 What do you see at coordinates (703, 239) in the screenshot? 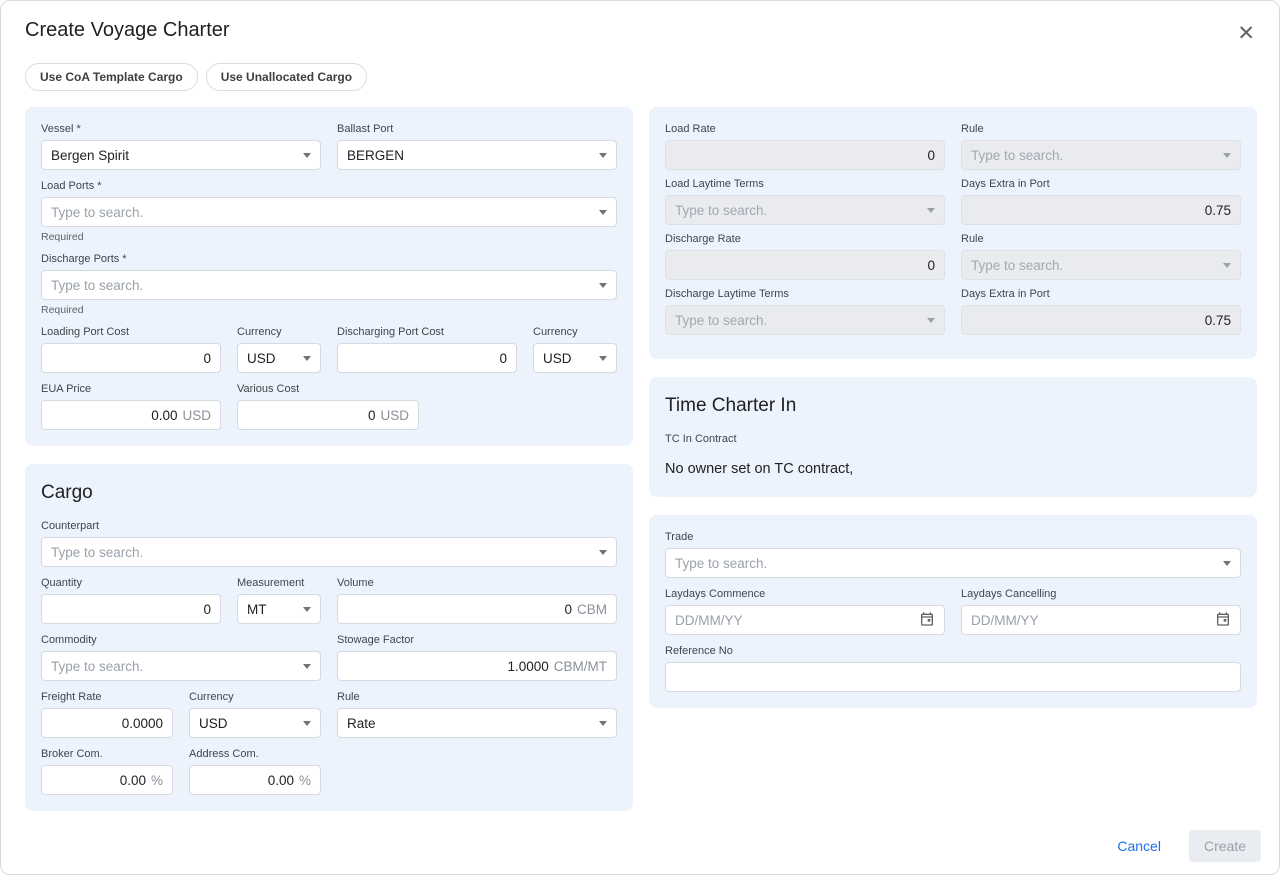
I see `discharge-rate-label: Discharge Rate` at bounding box center [703, 239].